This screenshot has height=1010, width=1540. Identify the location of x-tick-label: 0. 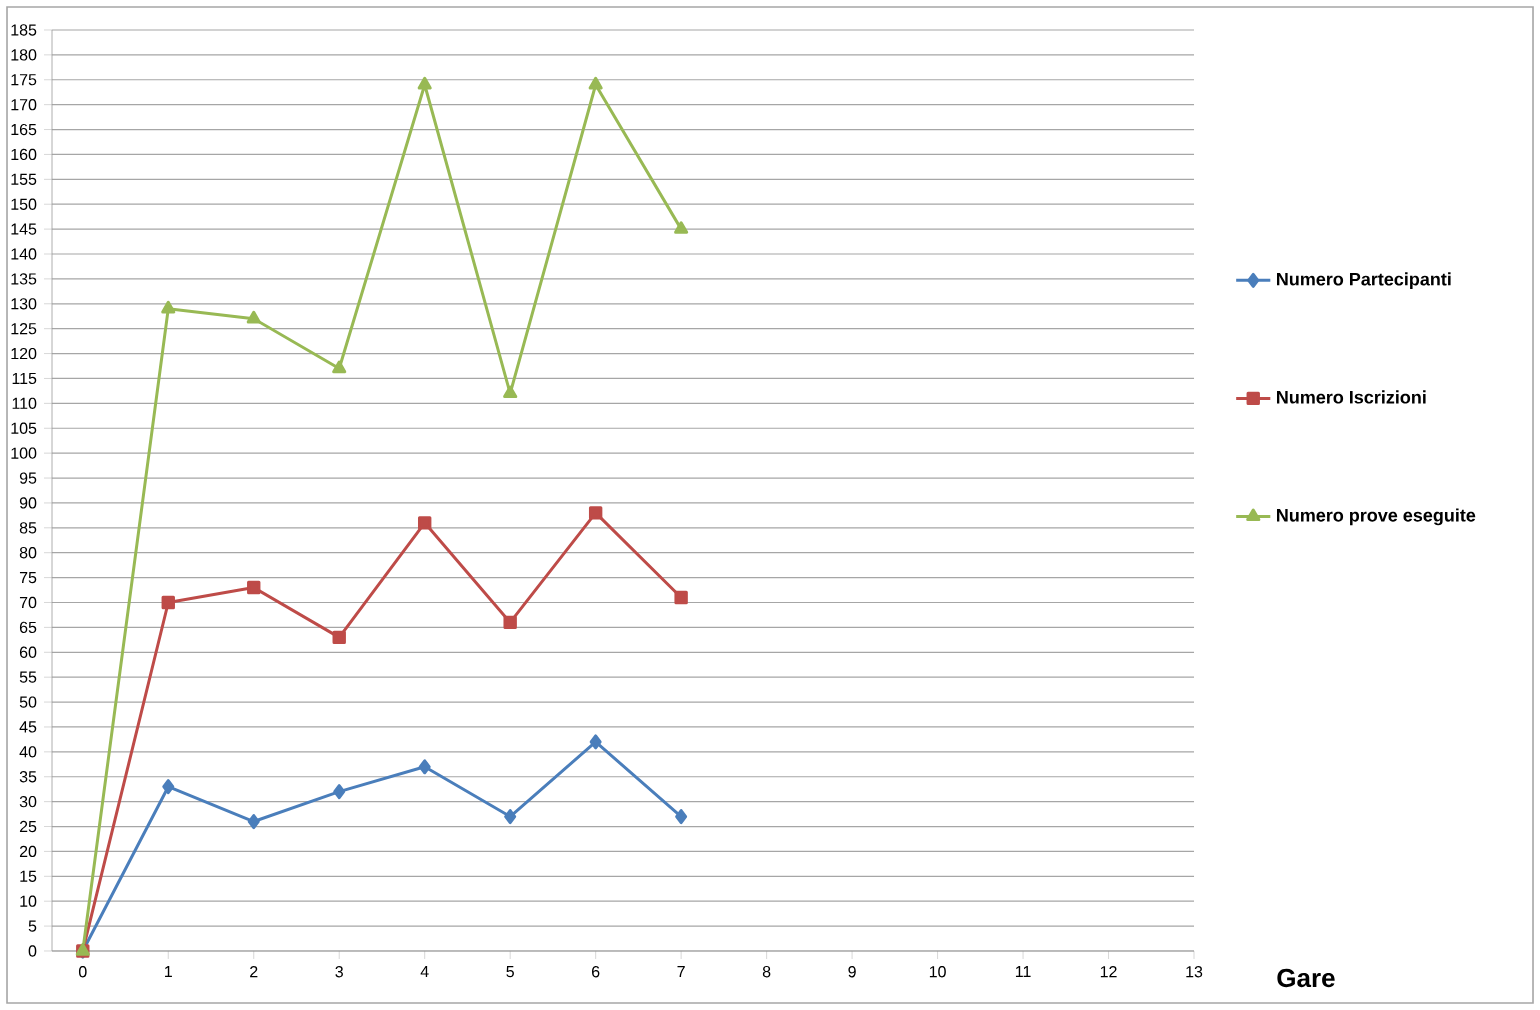
(82, 972).